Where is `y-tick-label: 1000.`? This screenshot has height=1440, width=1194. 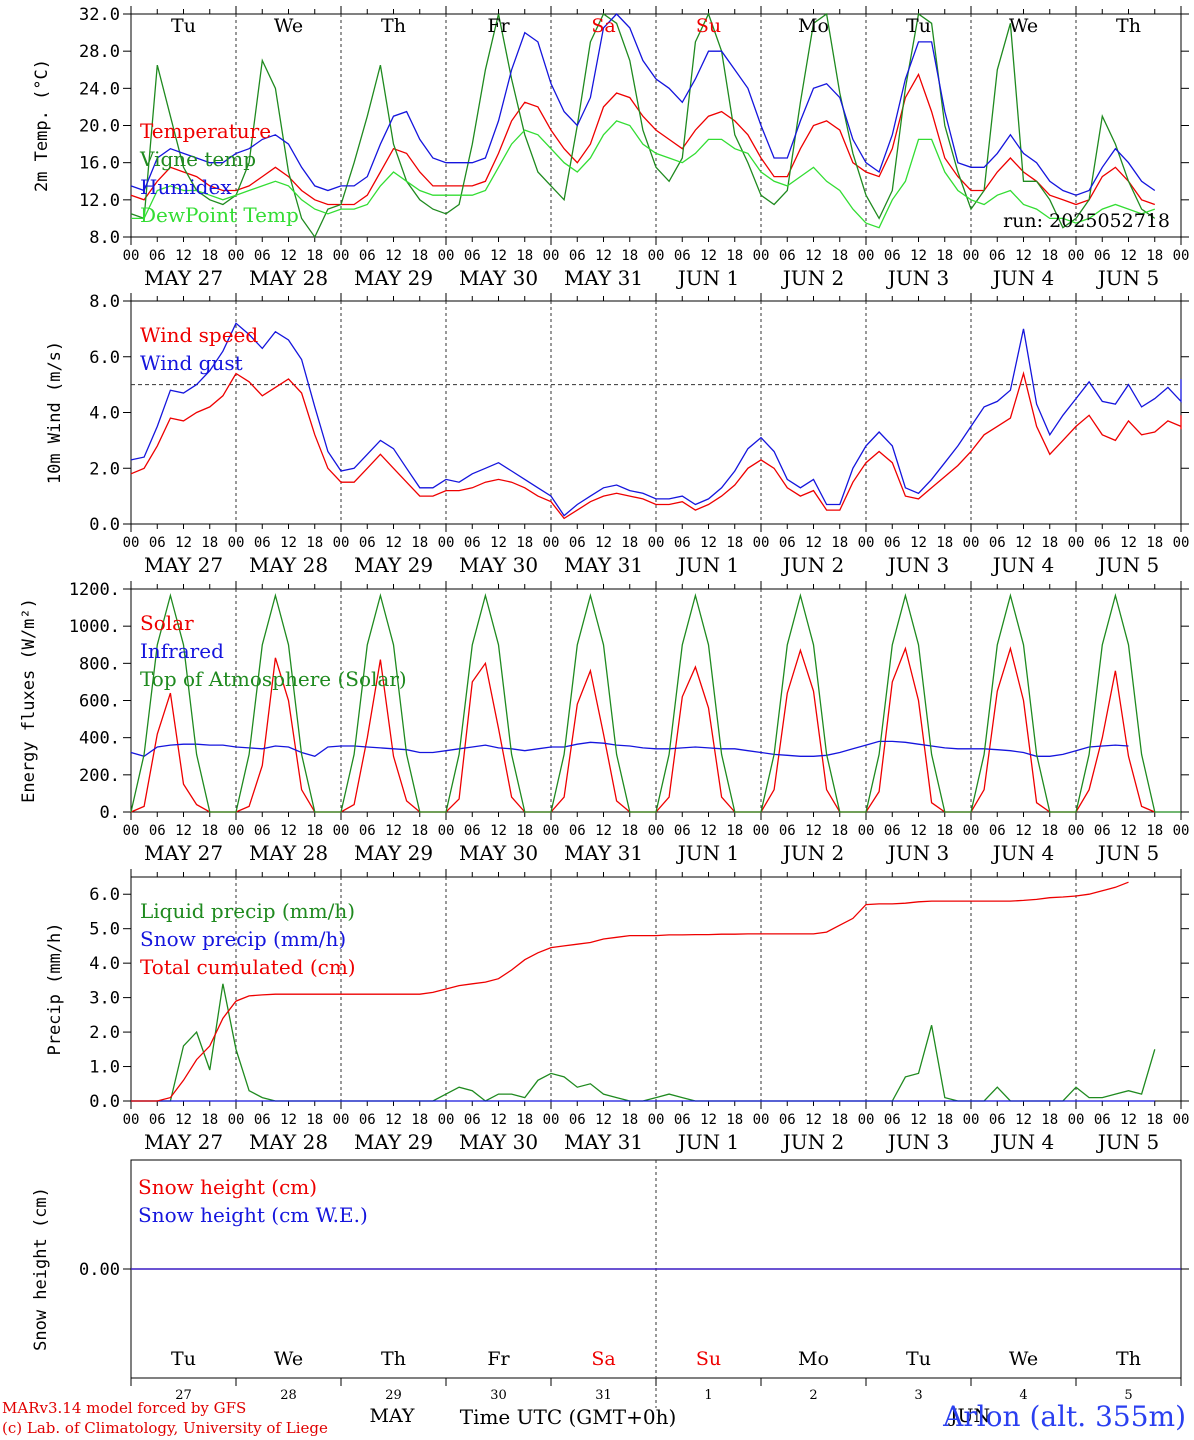 y-tick-label: 1000. is located at coordinates (94, 627).